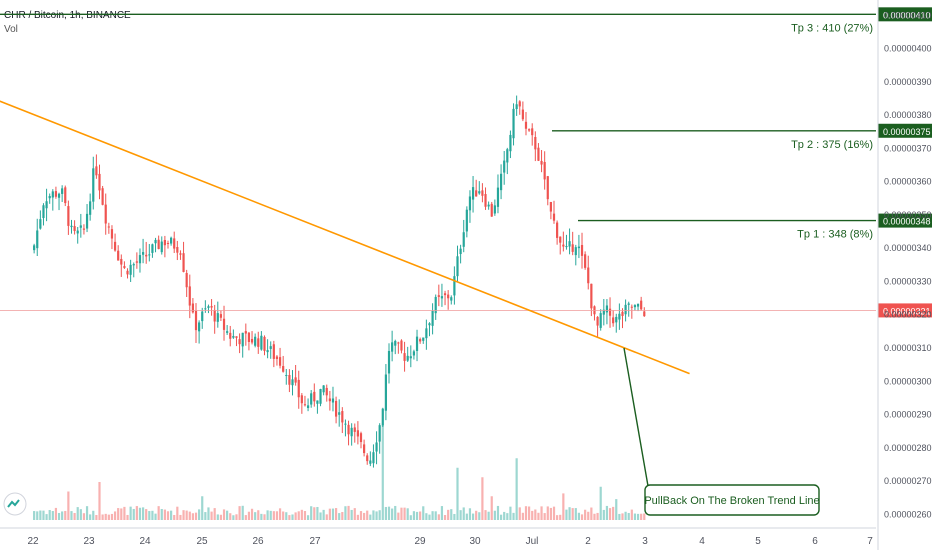 The image size is (932, 550). Describe the element at coordinates (89, 541) in the screenshot. I see `x-tick-label: 23` at that location.